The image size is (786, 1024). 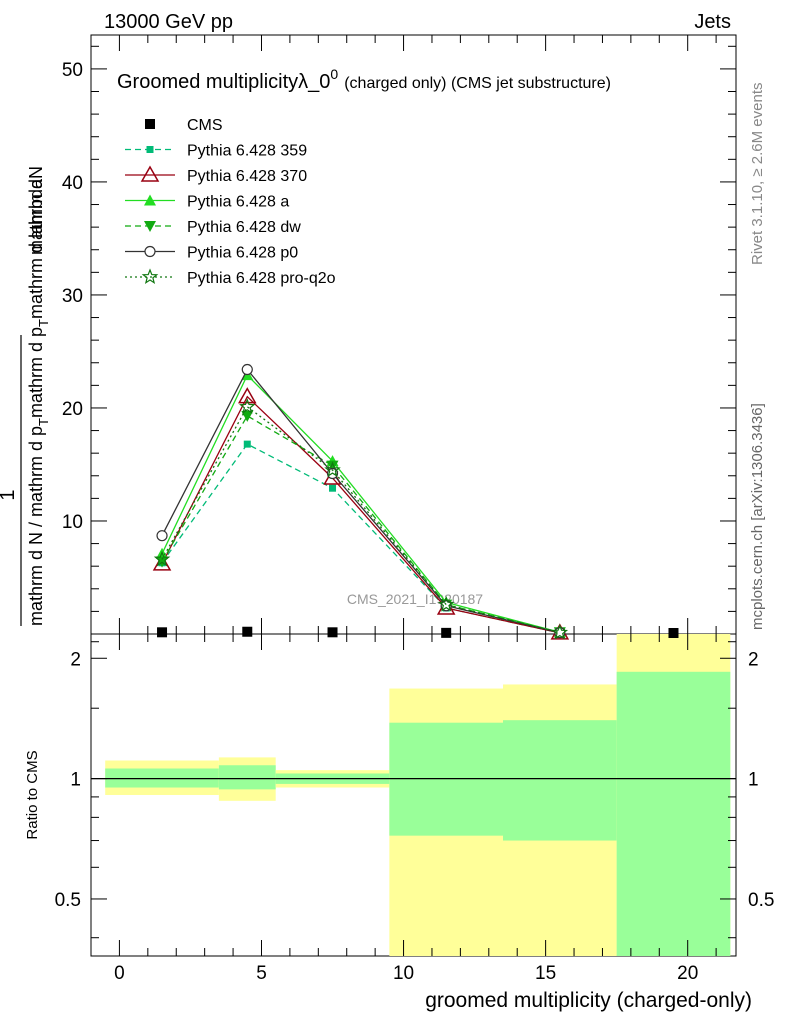 I want to click on x-axis-label: groomed multiplicity (charged-only), so click(x=588, y=1000).